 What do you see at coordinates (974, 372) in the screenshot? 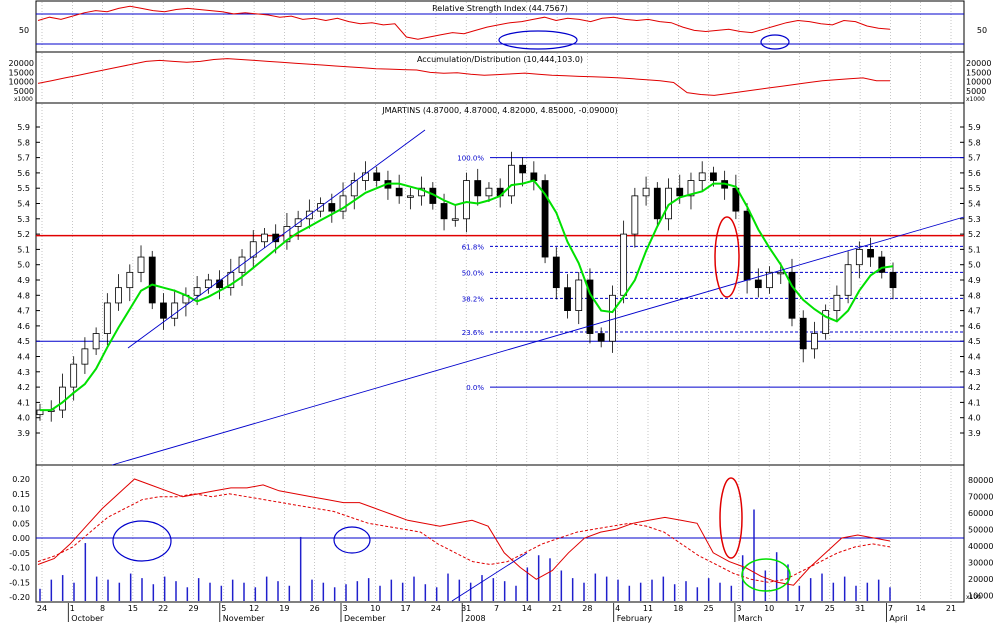
I see `price-right-tick: 4.3` at bounding box center [974, 372].